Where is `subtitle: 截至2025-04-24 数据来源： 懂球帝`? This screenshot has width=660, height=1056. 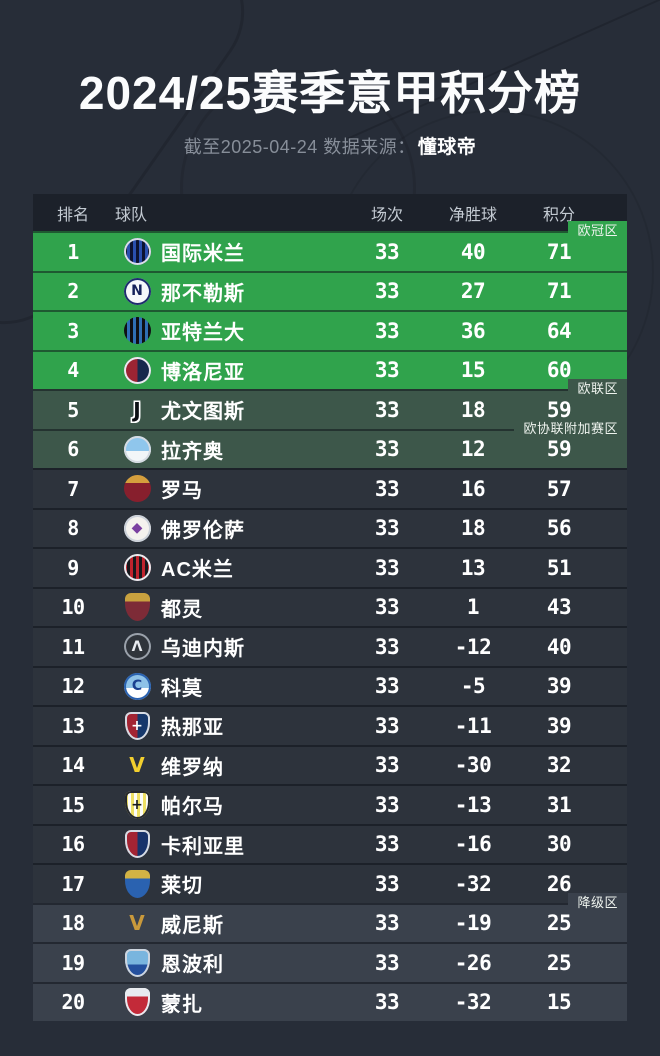
subtitle: 截至2025-04-24 数据来源： 懂球帝 is located at coordinates (330, 145).